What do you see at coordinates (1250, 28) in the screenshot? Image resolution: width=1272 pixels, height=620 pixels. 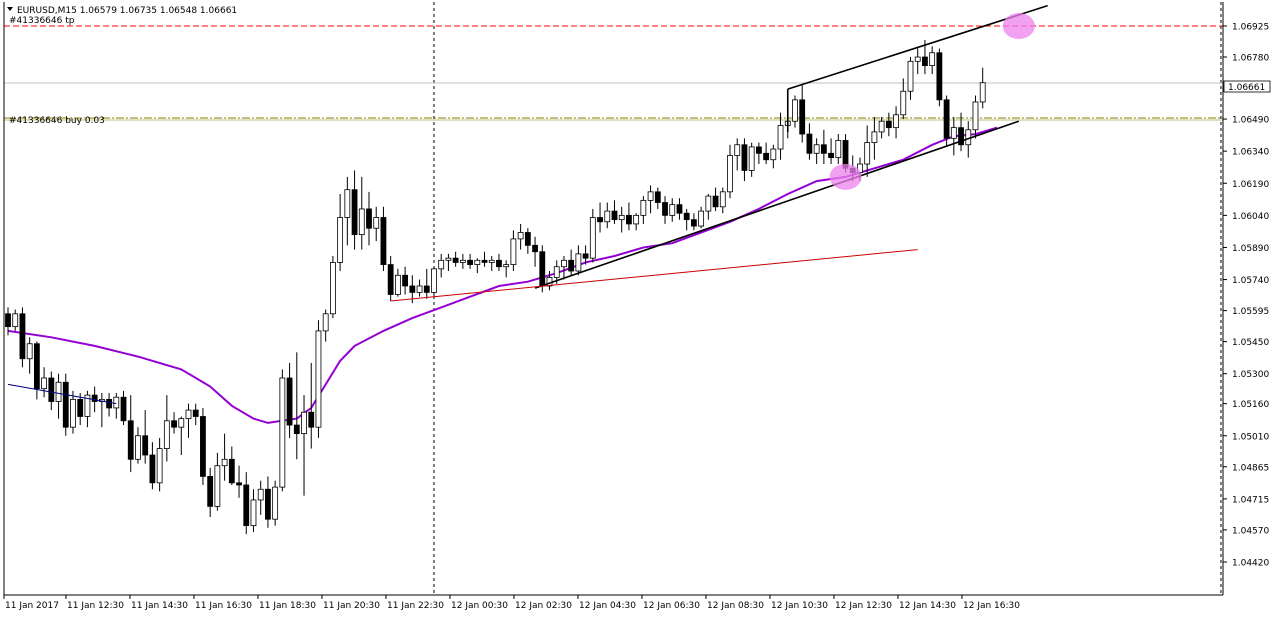 I see `price-tick-label: 1.06925` at bounding box center [1250, 28].